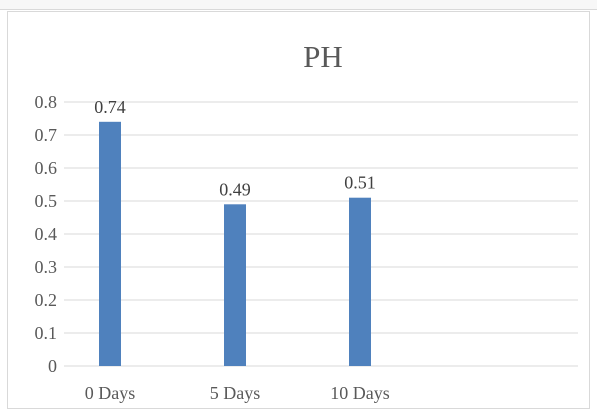  What do you see at coordinates (235, 285) in the screenshot?
I see `bar-5-days` at bounding box center [235, 285].